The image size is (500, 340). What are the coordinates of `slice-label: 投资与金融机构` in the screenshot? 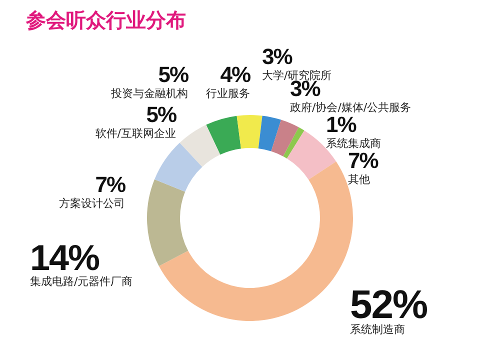 It's located at (149, 93).